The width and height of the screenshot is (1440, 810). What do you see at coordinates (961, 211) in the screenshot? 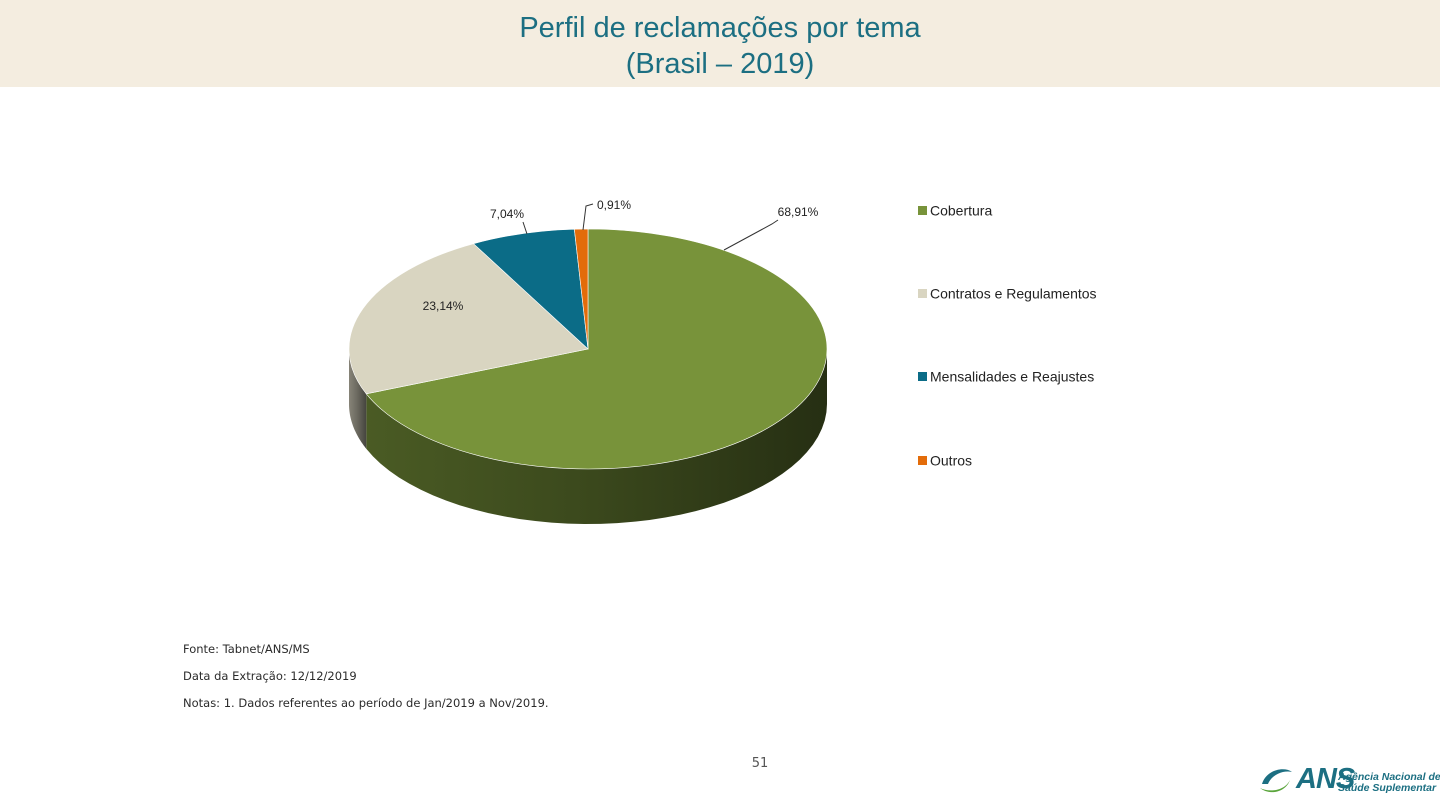
I see `legend-label-0: Cobertura` at bounding box center [961, 211].